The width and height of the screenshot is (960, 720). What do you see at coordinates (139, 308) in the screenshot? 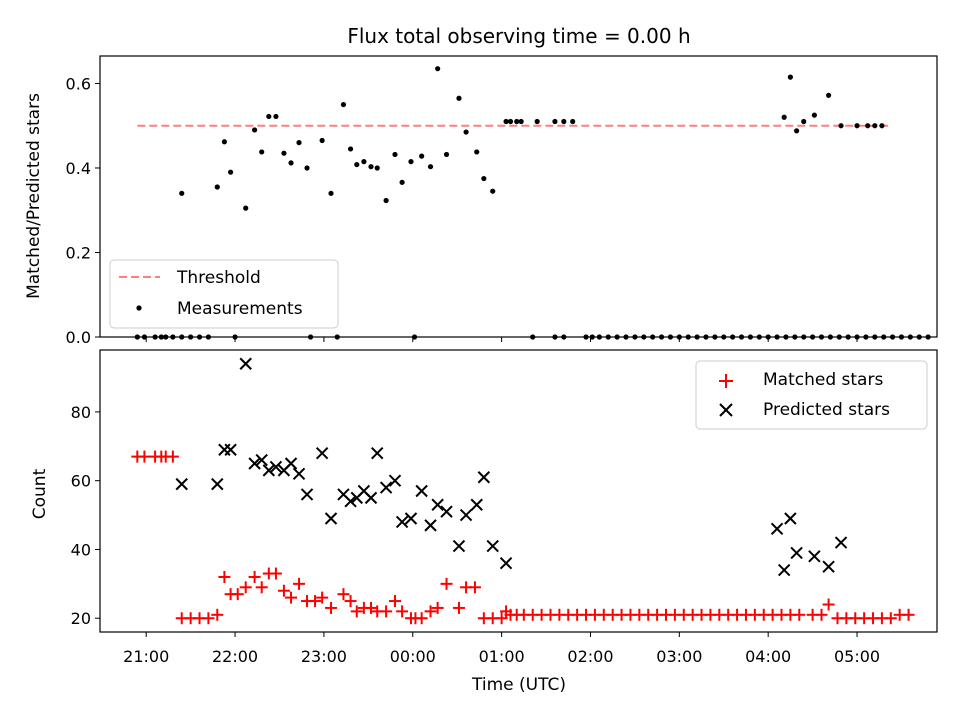
I see `legend-measurements-swatch` at bounding box center [139, 308].